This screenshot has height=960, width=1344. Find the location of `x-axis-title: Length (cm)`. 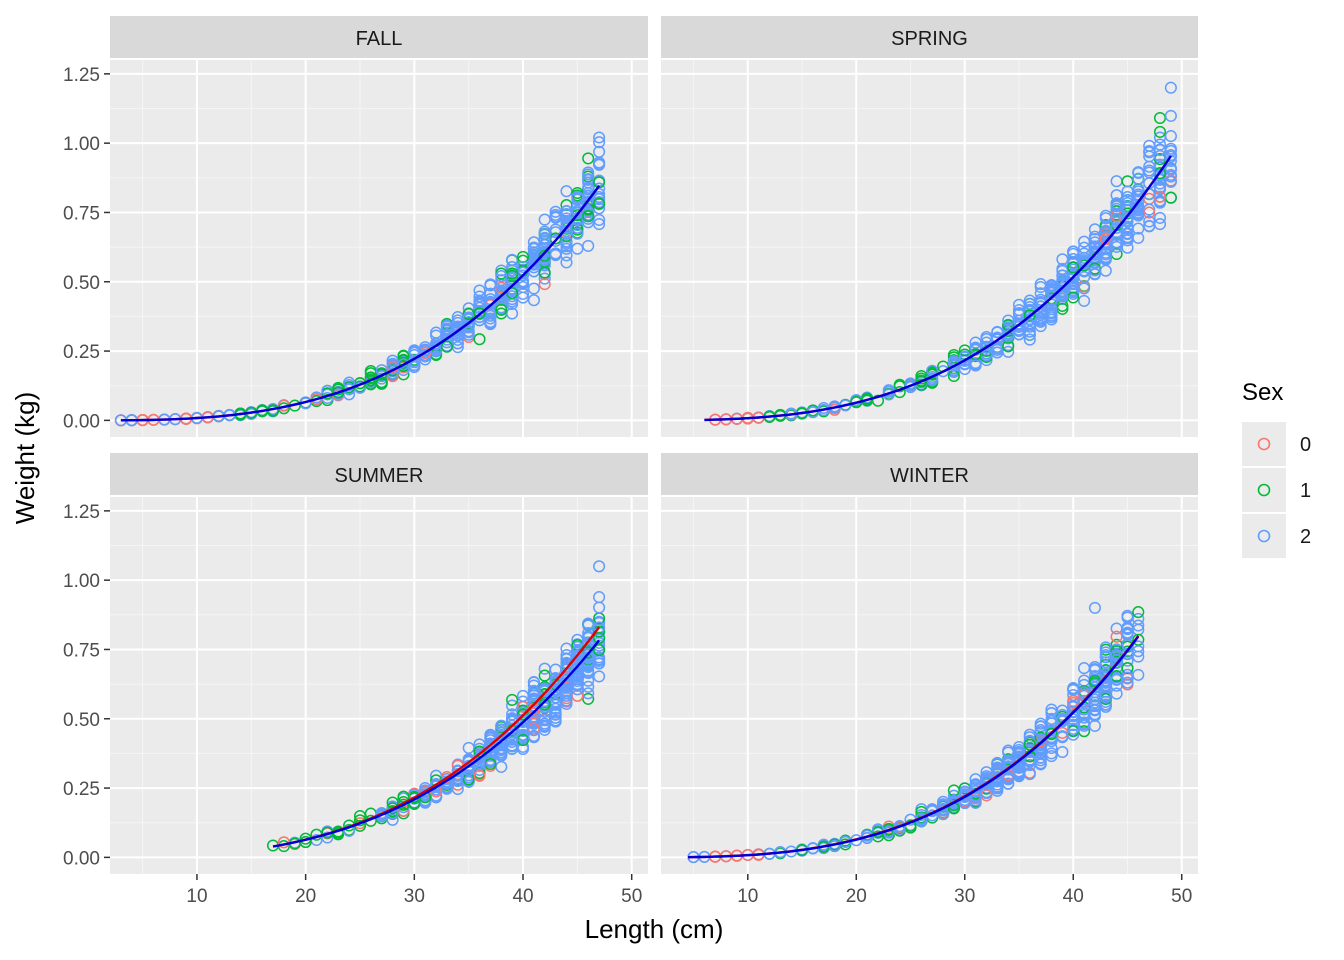

x-axis-title: Length (cm) is located at coordinates (654, 929).